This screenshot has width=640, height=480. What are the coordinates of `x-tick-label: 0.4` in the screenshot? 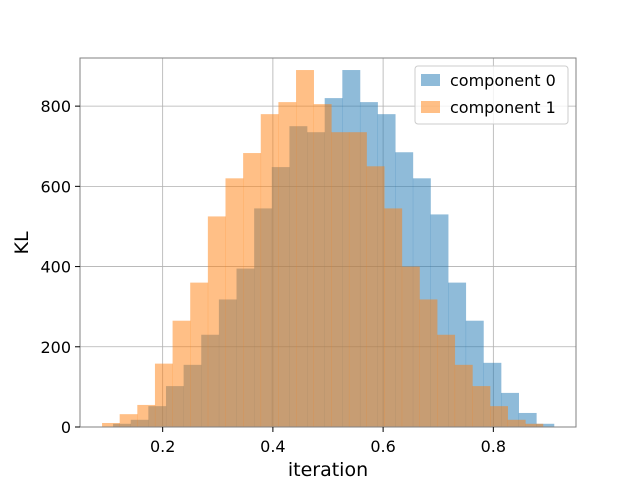 It's located at (272, 446).